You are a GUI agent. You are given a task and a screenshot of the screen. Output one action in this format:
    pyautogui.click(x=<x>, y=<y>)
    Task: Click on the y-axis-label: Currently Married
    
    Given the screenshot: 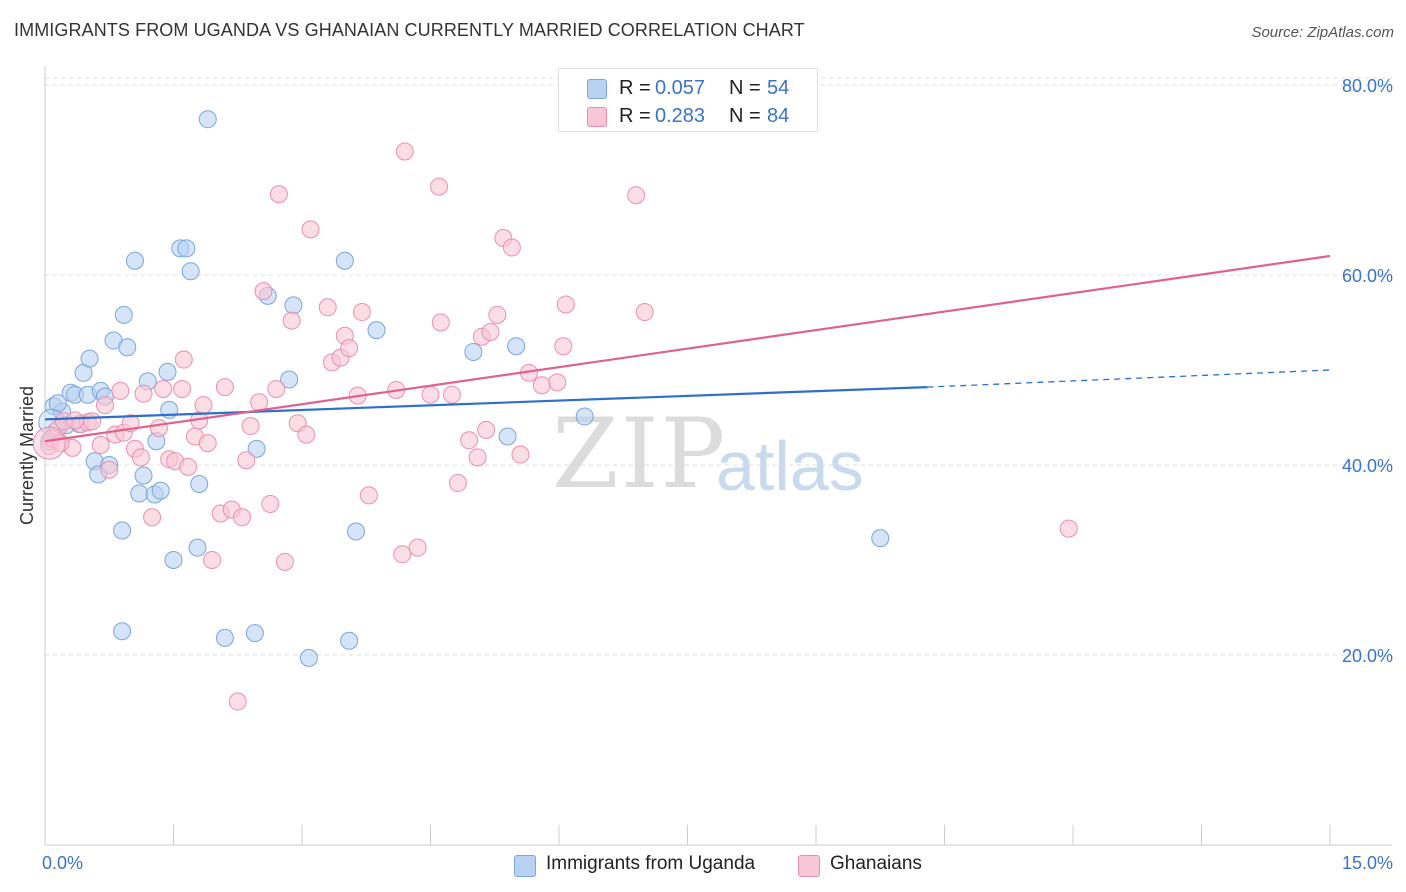 What is the action you would take?
    pyautogui.click(x=27, y=455)
    